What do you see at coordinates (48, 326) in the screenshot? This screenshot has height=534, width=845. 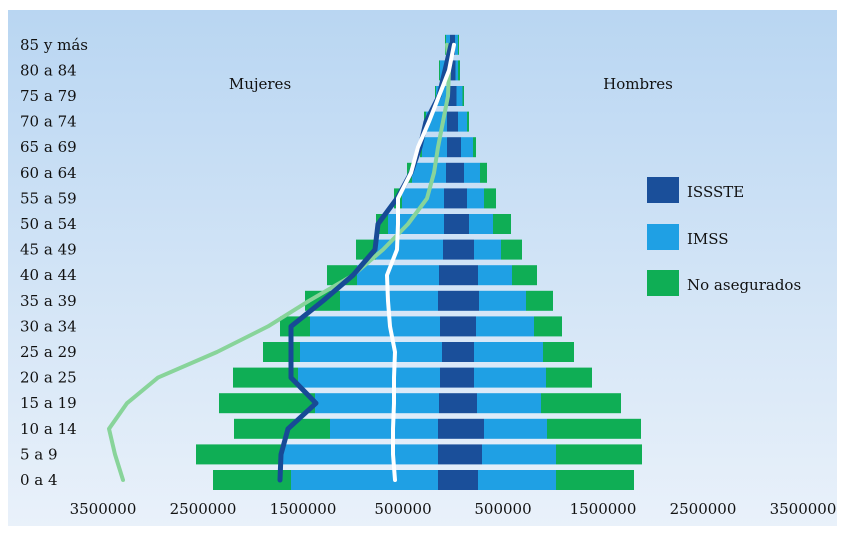 I see `category-label: 30 a 34` at bounding box center [48, 326].